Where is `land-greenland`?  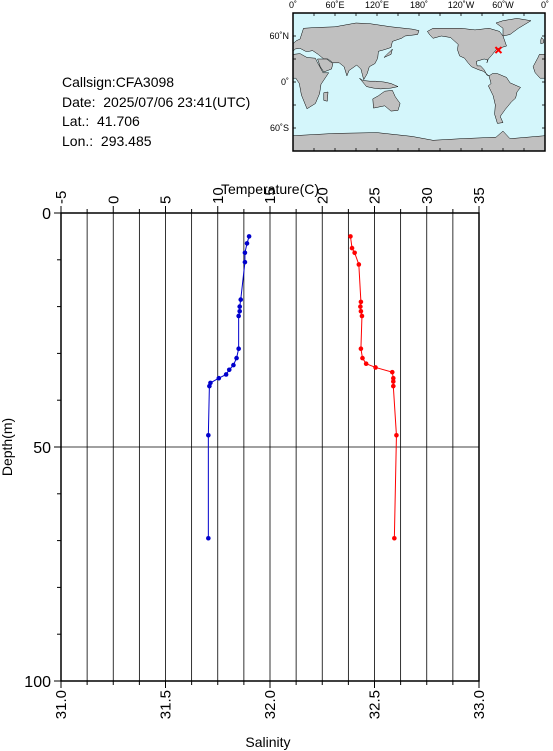
land-greenland is located at coordinates (513, 27).